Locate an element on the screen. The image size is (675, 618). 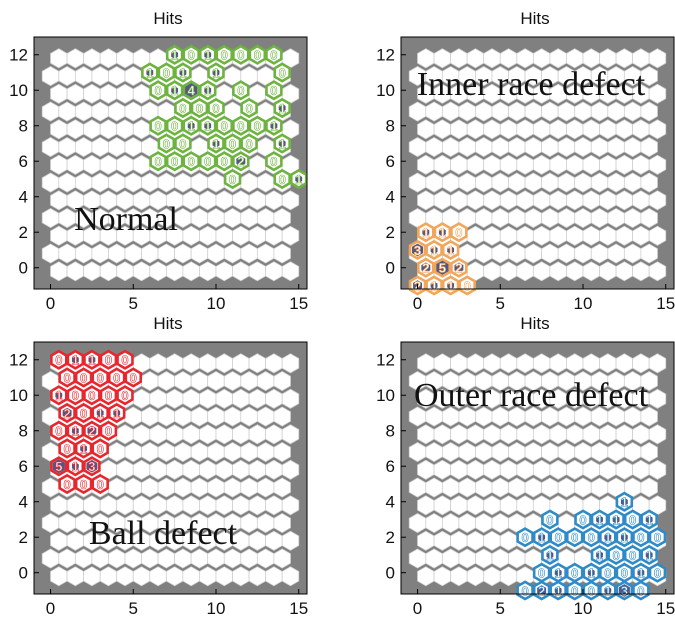
hit-markers: 1103112522110 is located at coordinates (442, 259).